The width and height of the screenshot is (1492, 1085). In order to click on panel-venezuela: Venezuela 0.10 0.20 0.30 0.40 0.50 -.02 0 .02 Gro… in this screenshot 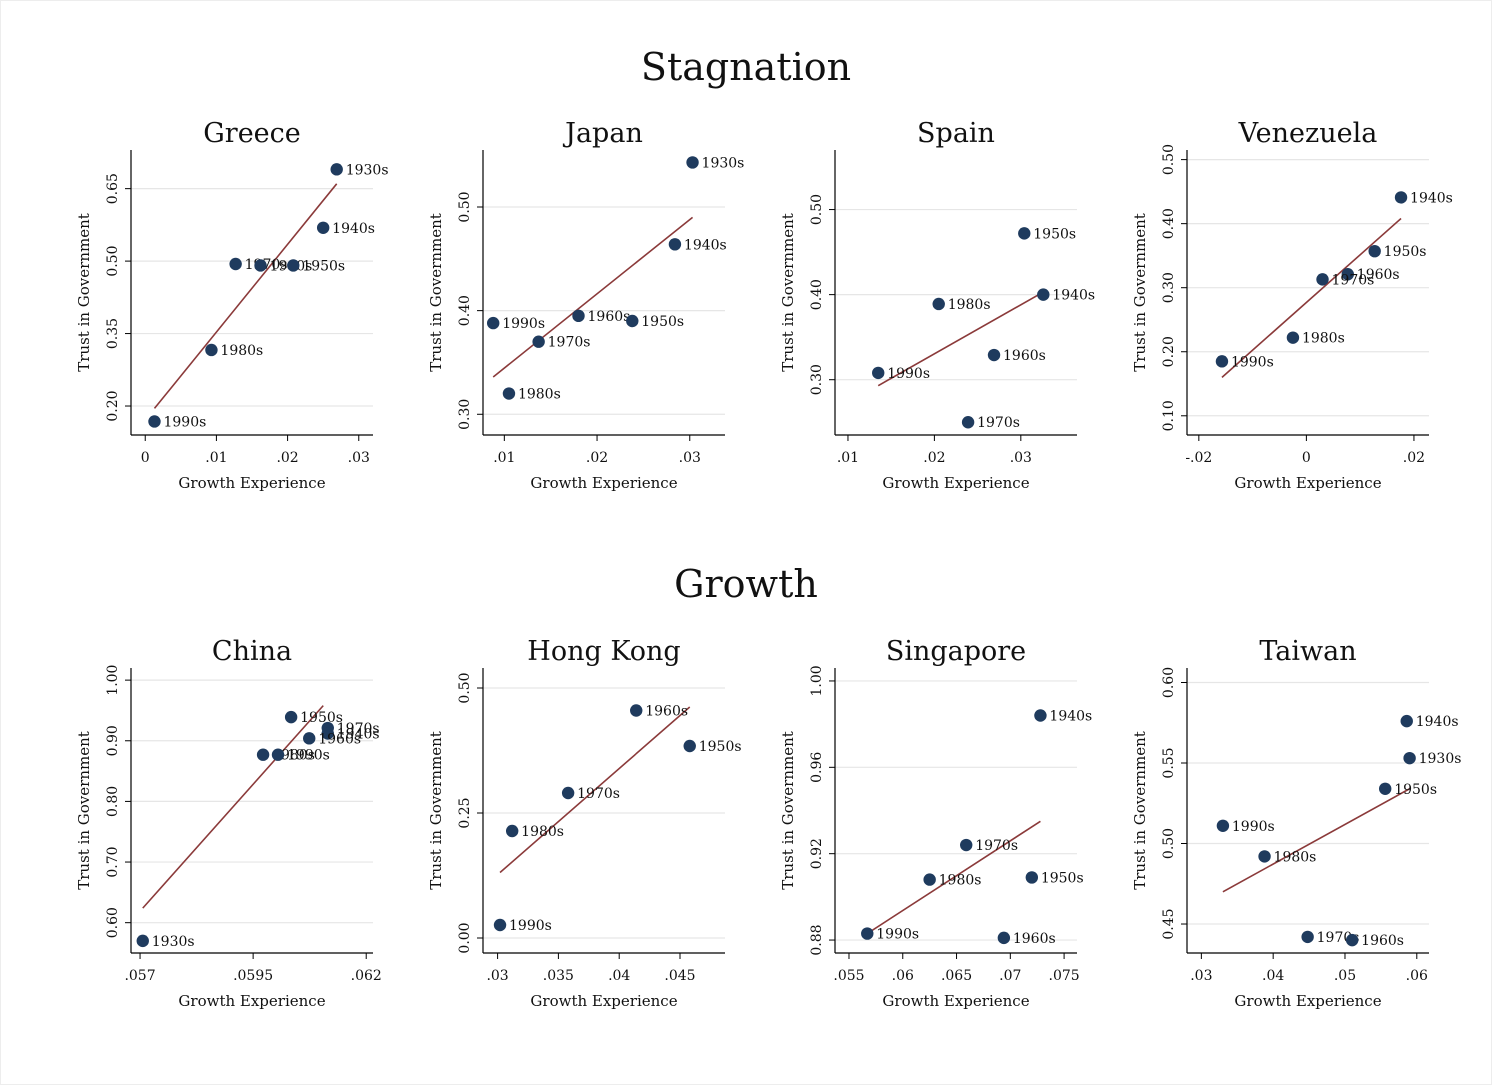, I will do `click(1292, 305)`.